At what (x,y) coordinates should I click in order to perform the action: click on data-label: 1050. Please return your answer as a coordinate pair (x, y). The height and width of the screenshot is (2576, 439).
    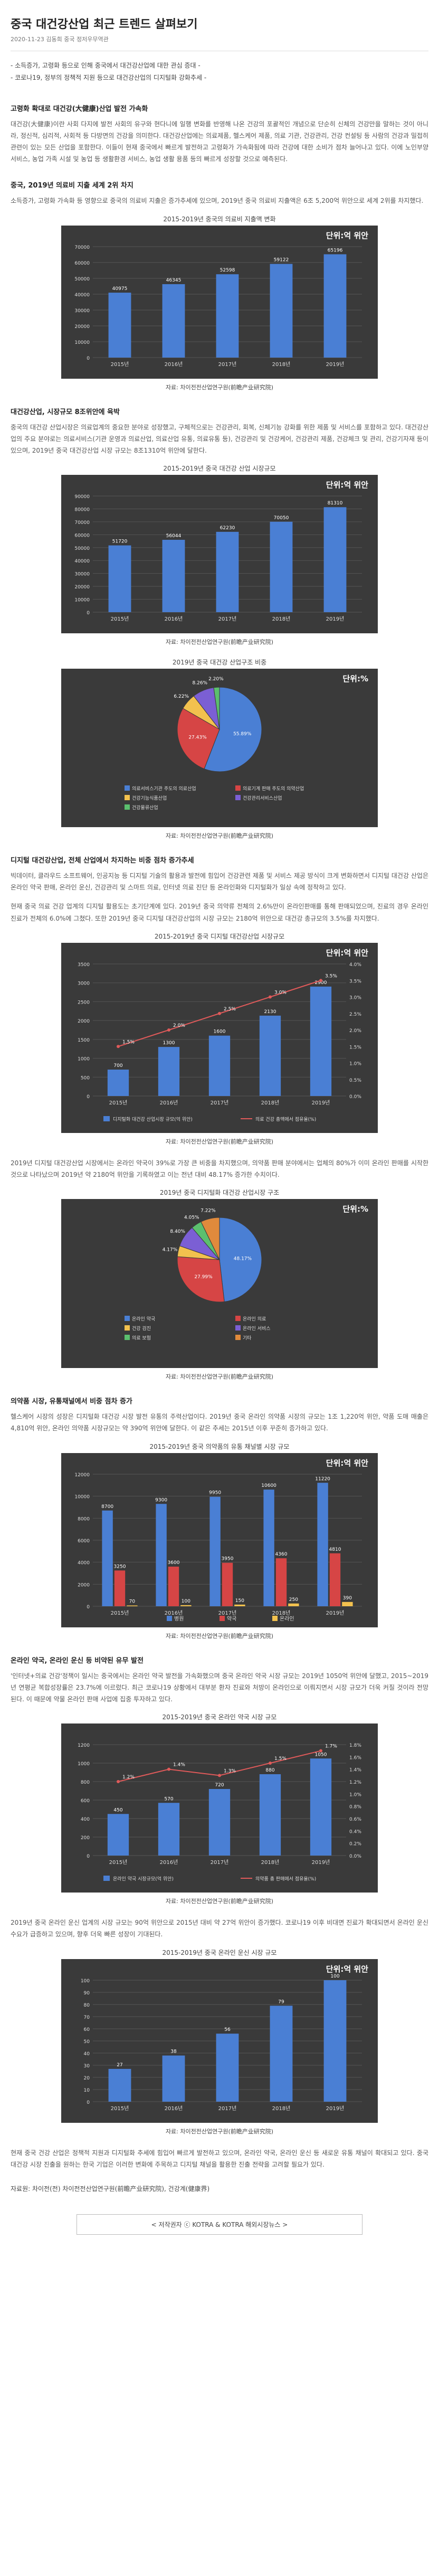
    Looking at the image, I should click on (321, 1754).